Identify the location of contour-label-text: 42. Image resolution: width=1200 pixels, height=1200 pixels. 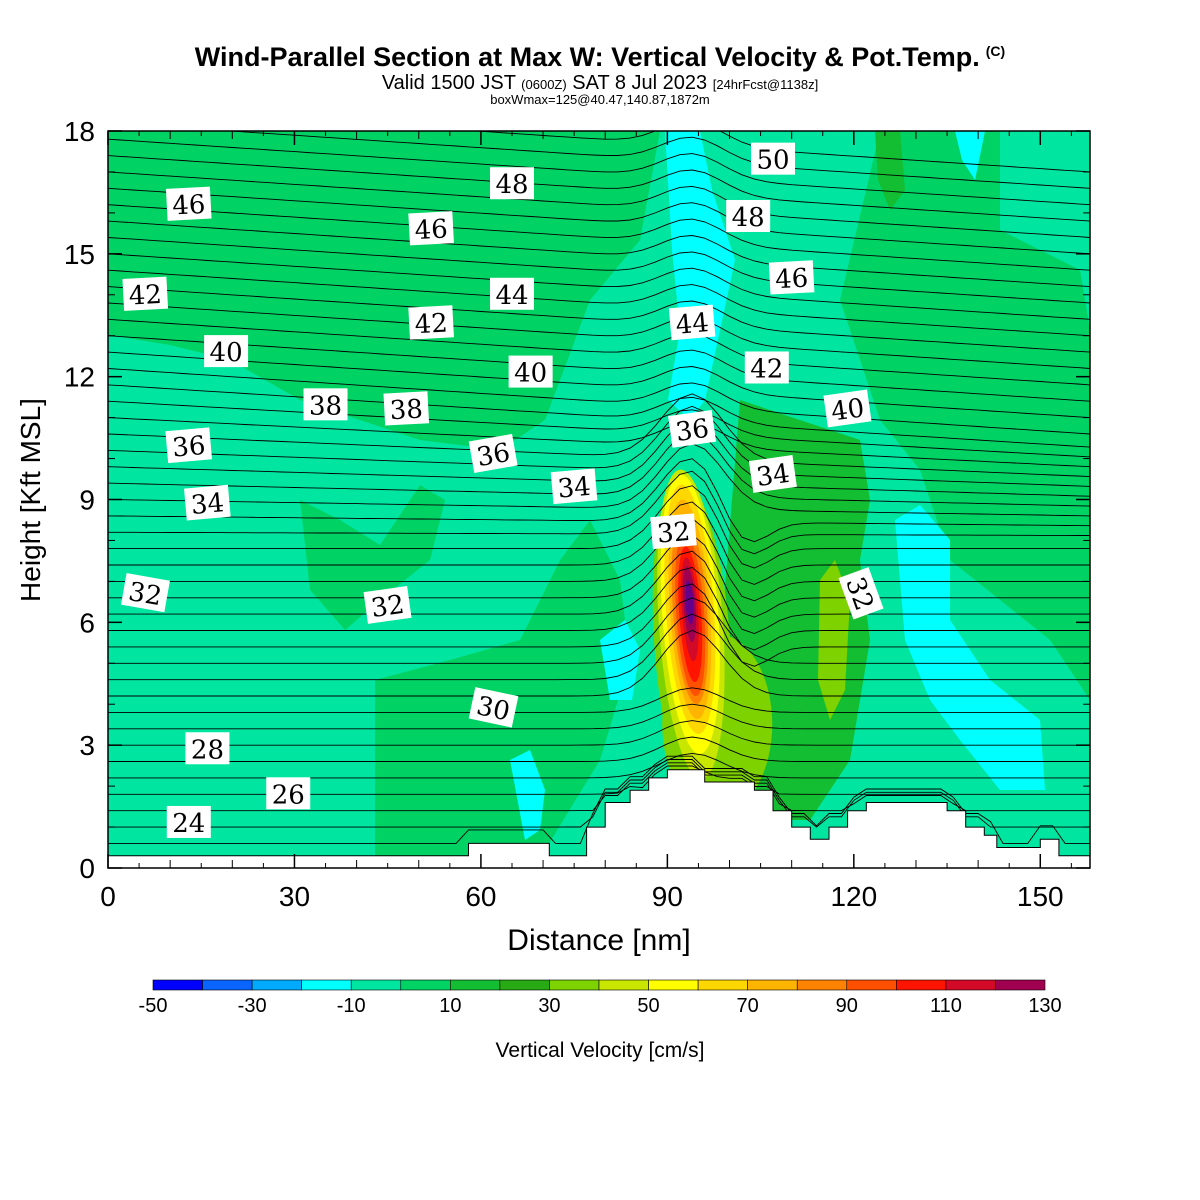
(145, 296).